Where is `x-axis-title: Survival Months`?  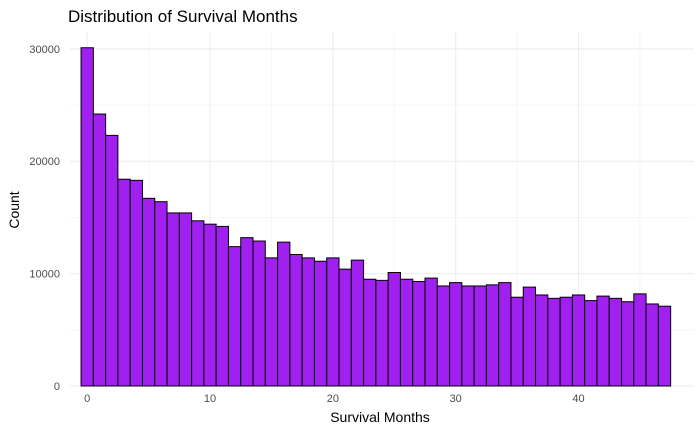
x-axis-title: Survival Months is located at coordinates (380, 417).